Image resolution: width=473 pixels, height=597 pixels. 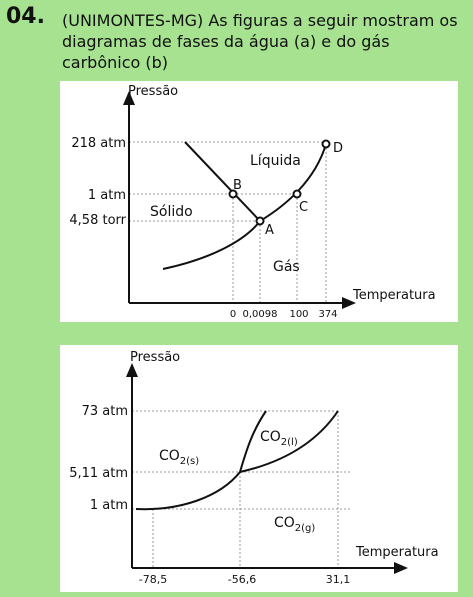 What do you see at coordinates (98, 473) in the screenshot?
I see `y-tick-5-11-atm: 5,11 atm` at bounding box center [98, 473].